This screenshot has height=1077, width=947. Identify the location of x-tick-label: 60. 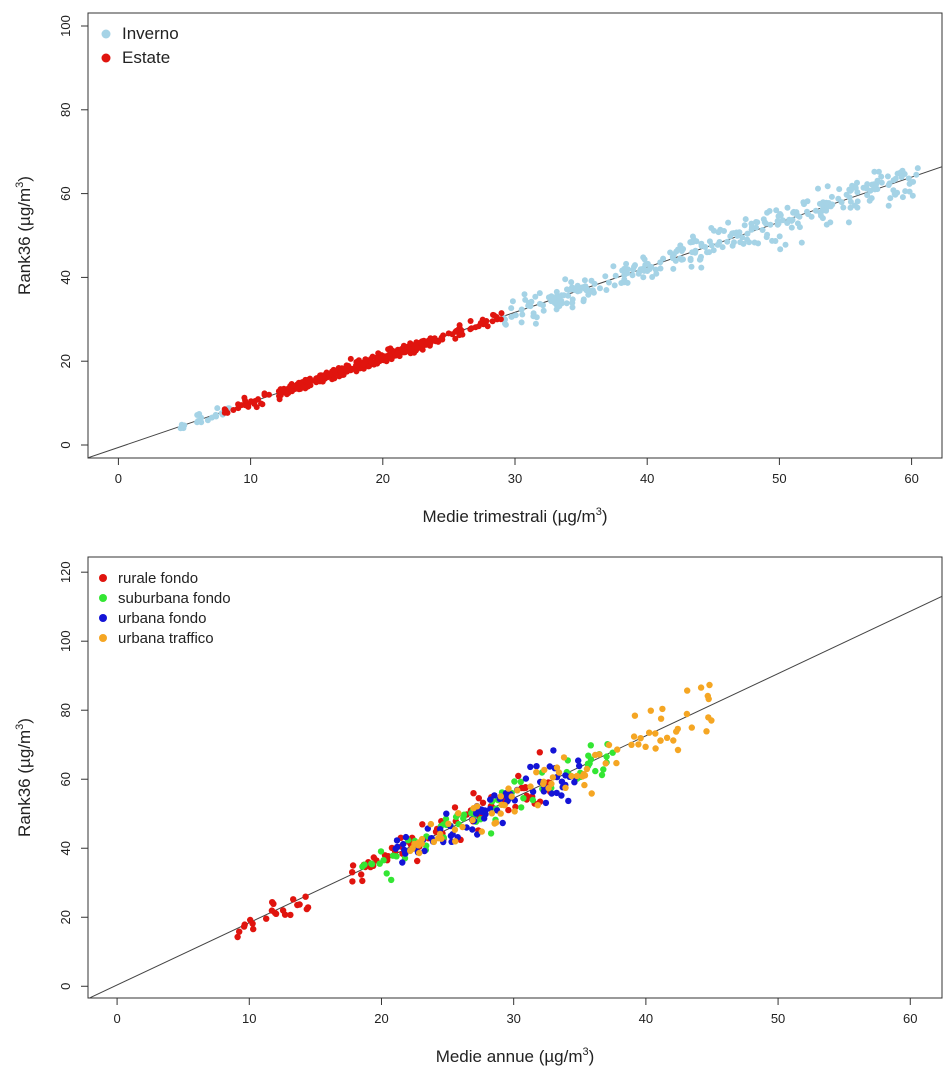
(910, 1018).